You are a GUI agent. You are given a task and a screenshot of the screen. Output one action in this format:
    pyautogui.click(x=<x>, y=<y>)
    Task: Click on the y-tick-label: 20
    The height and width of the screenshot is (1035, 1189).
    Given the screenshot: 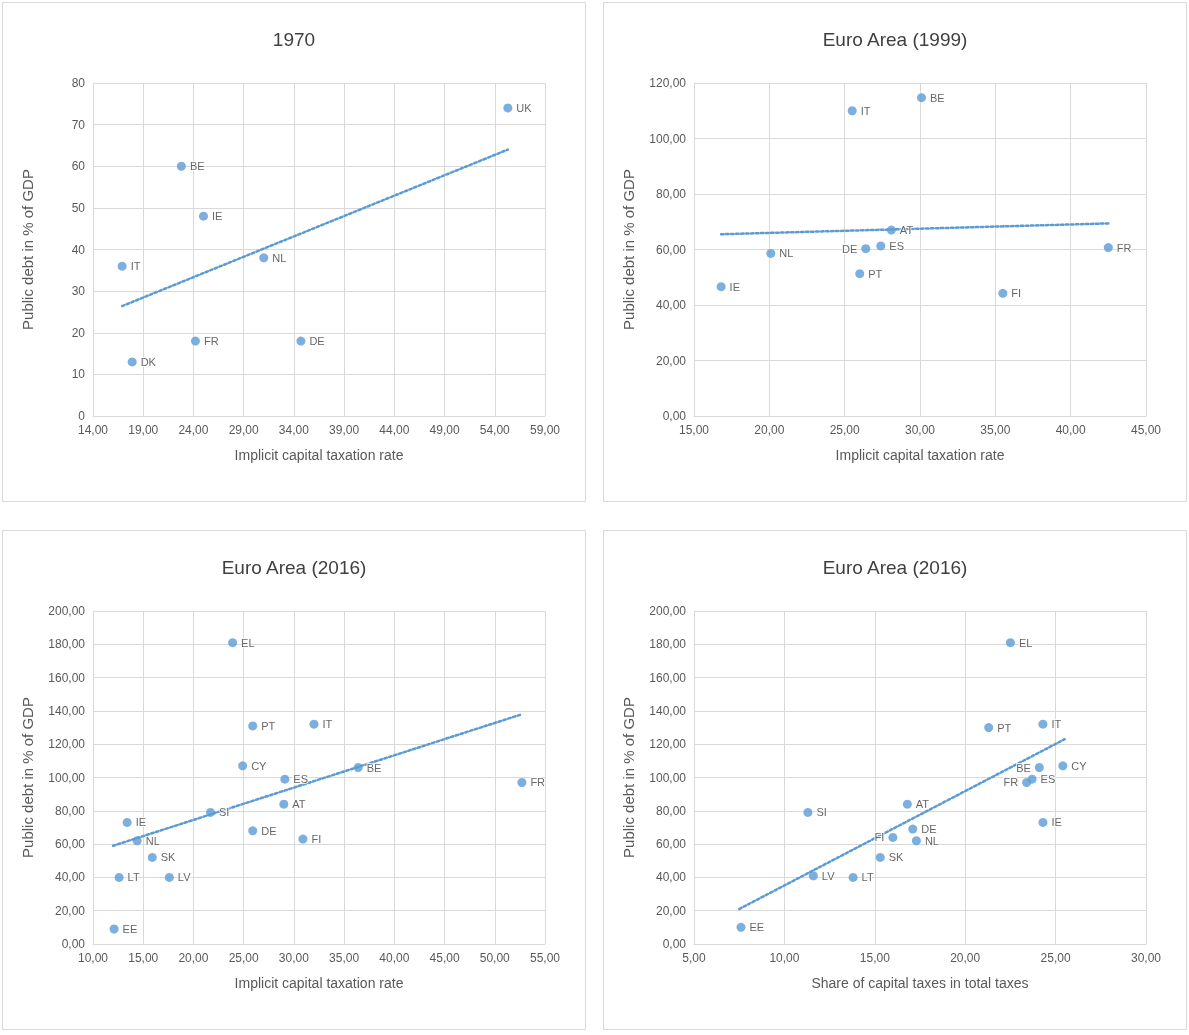 What is the action you would take?
    pyautogui.click(x=78, y=332)
    